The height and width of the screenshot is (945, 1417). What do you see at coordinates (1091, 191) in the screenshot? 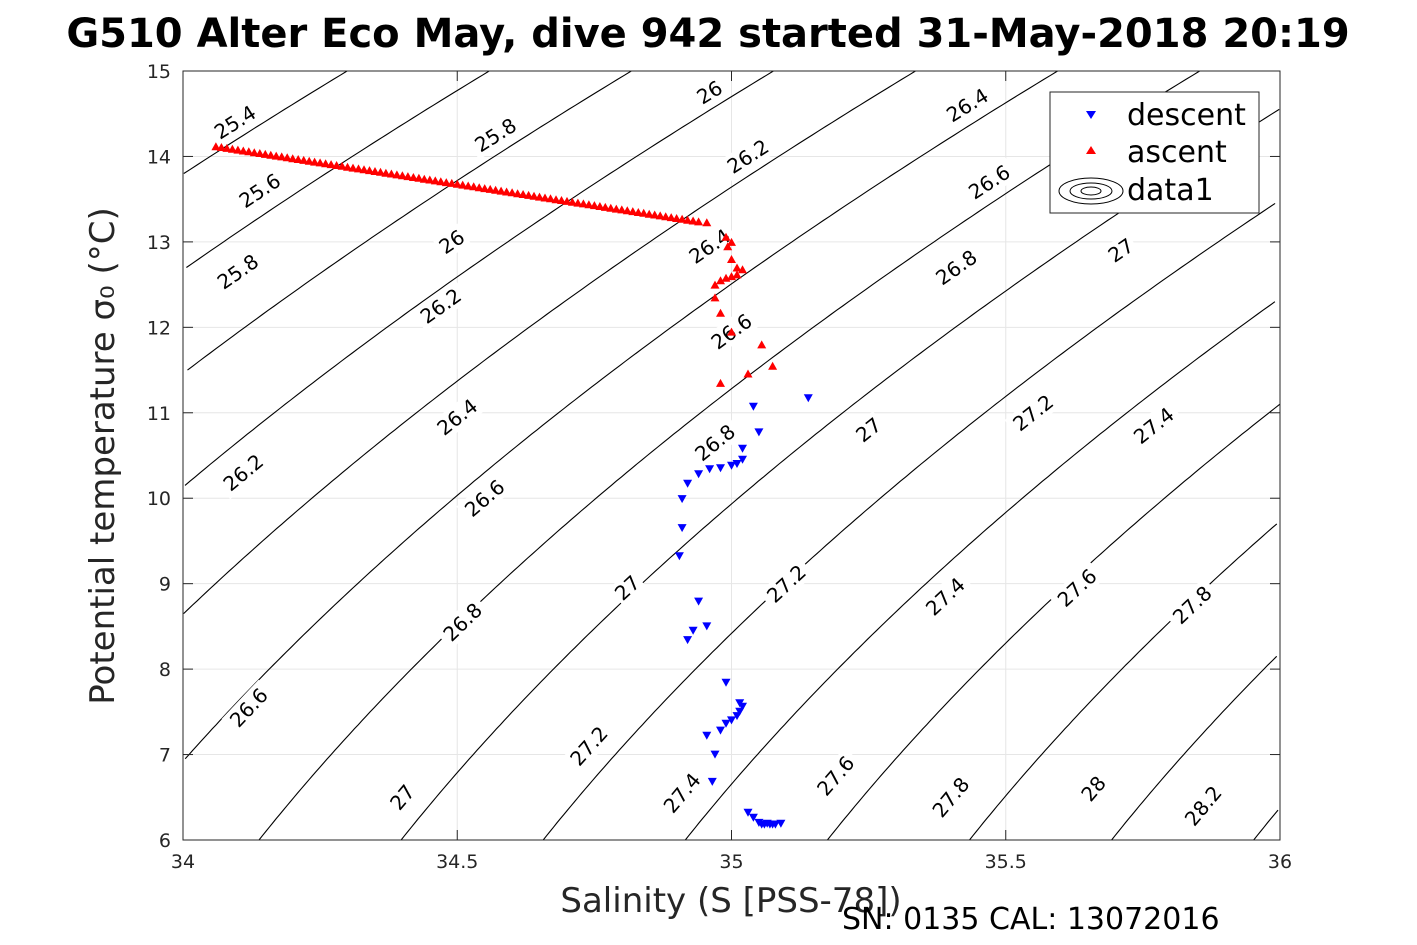
I see `legend-contour-icon` at bounding box center [1091, 191].